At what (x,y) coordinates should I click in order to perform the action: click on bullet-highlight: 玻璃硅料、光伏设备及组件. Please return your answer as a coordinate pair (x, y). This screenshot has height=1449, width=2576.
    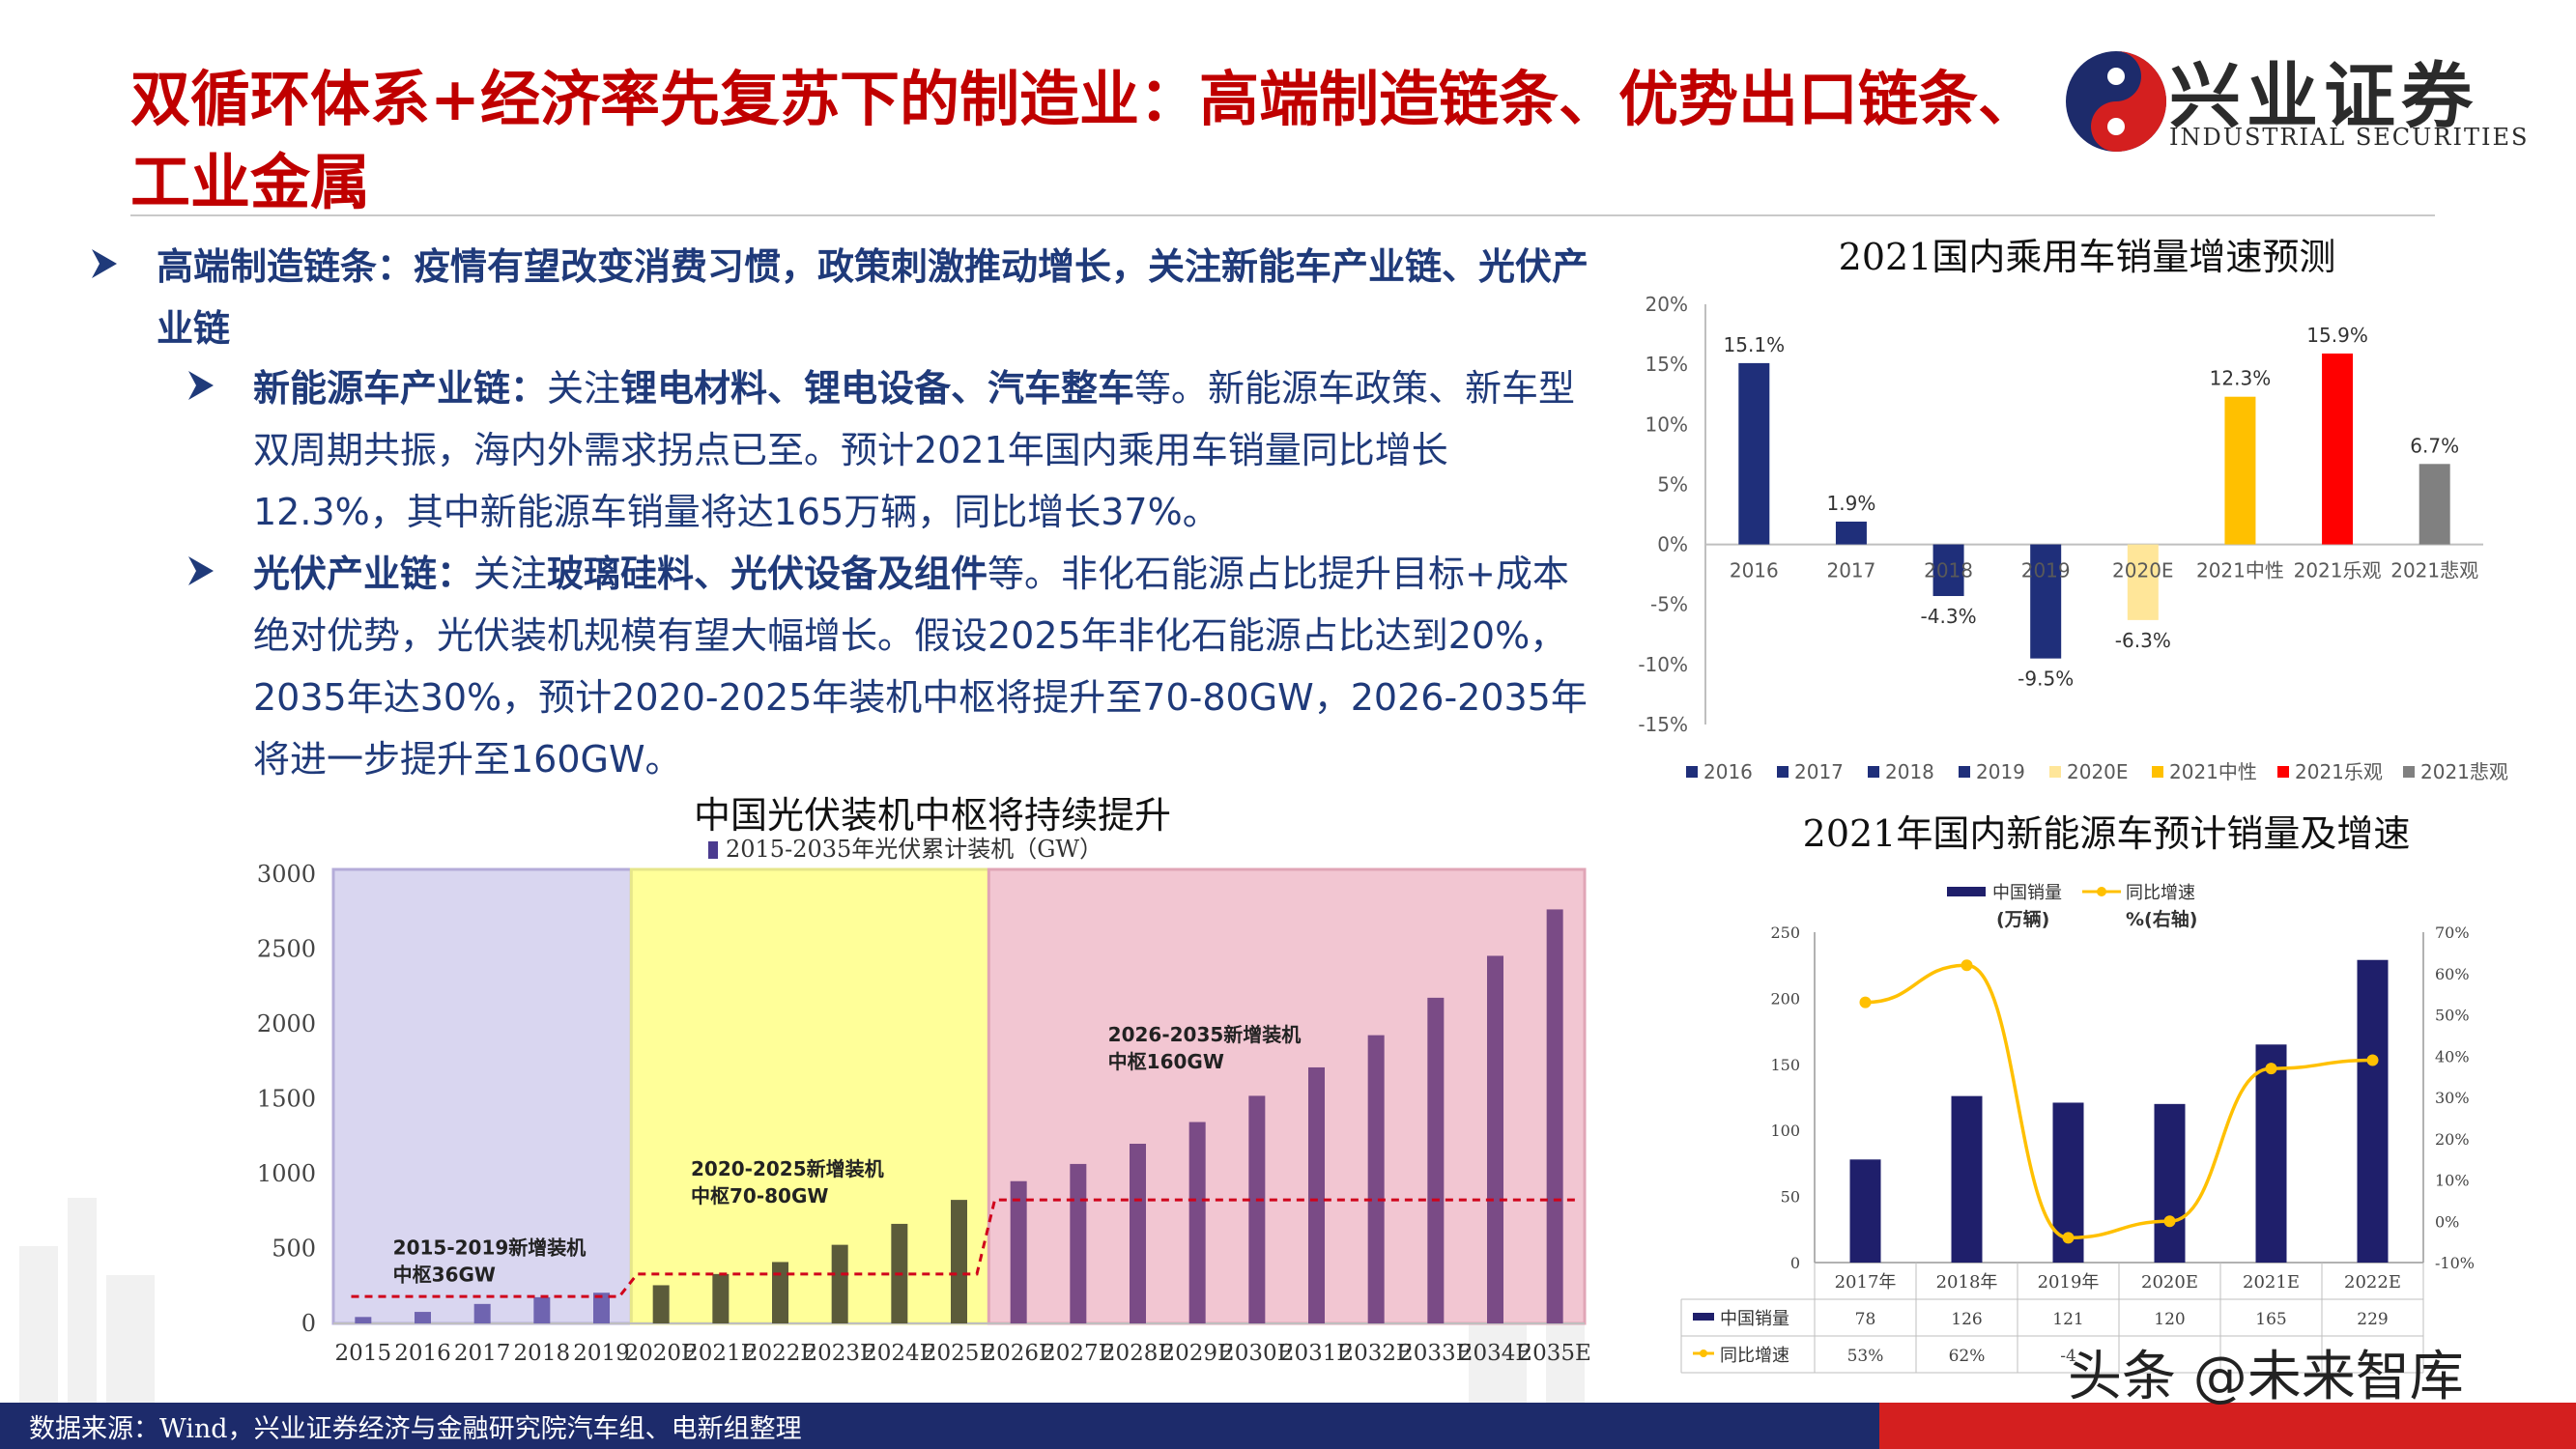
    Looking at the image, I should click on (768, 574).